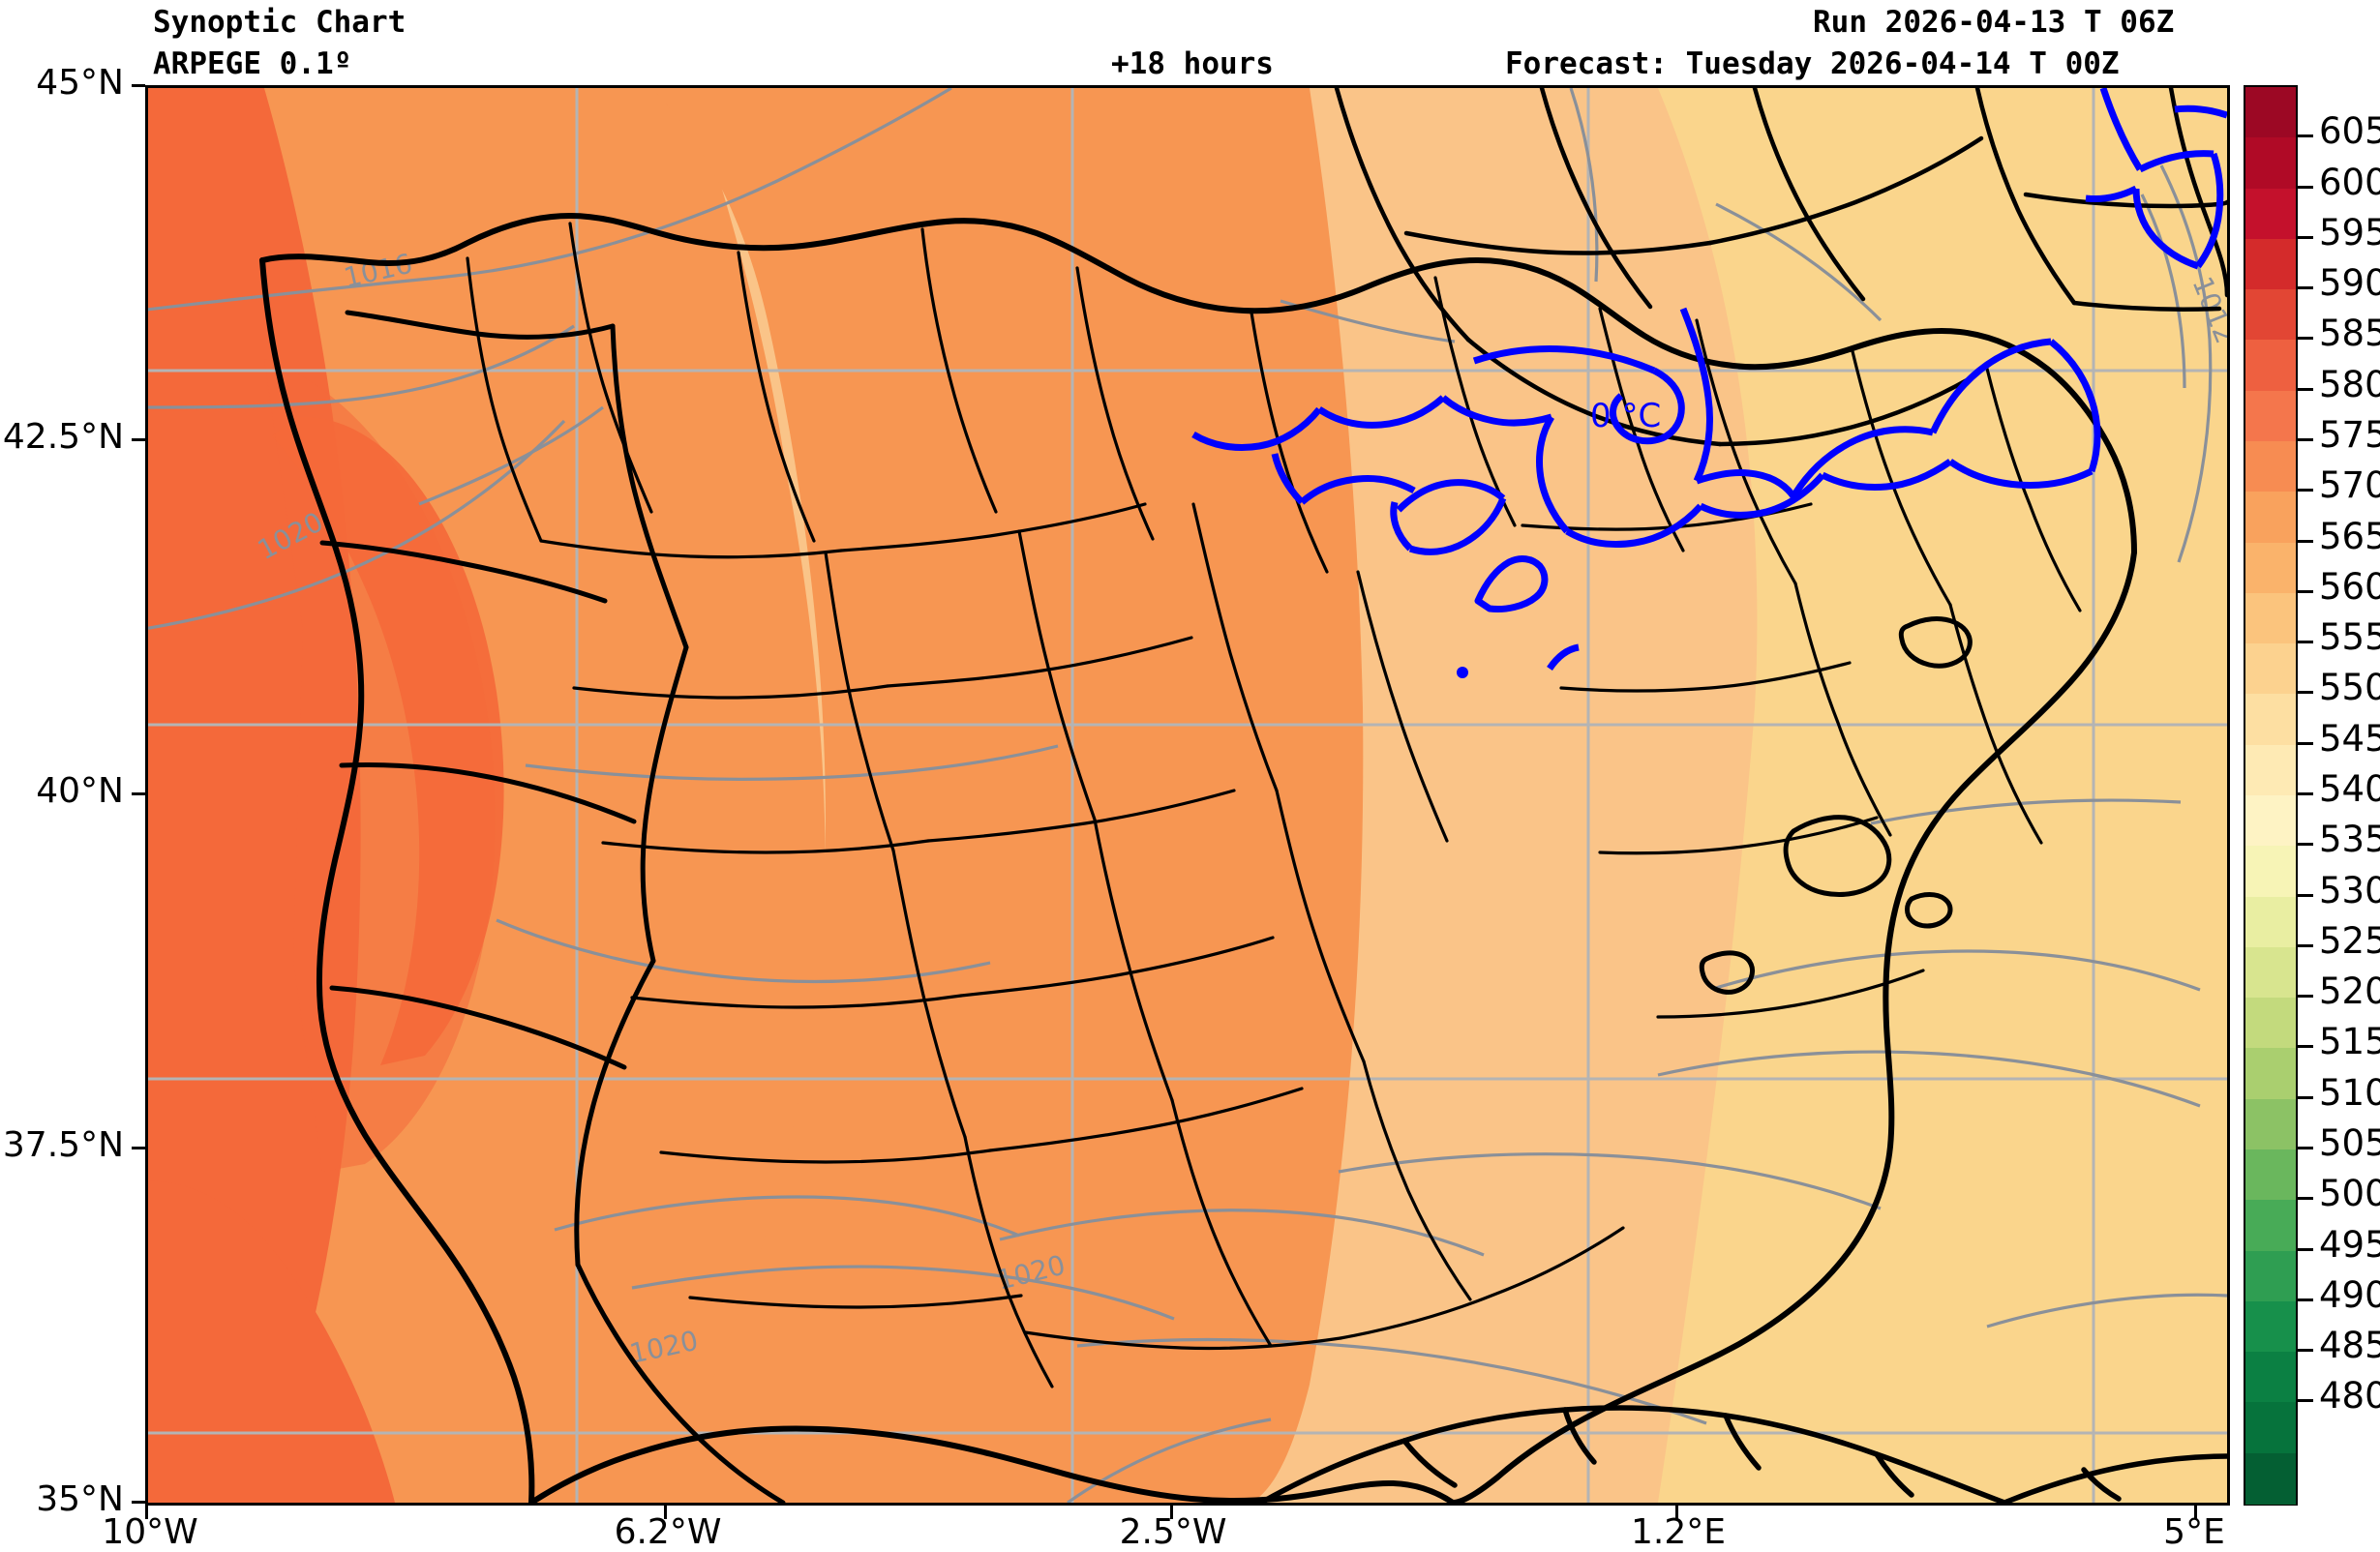 The width and height of the screenshot is (2380, 1552). I want to click on forecast-time-label: Forecast: Tuesday 2026-04-14 T 00Z, so click(1813, 63).